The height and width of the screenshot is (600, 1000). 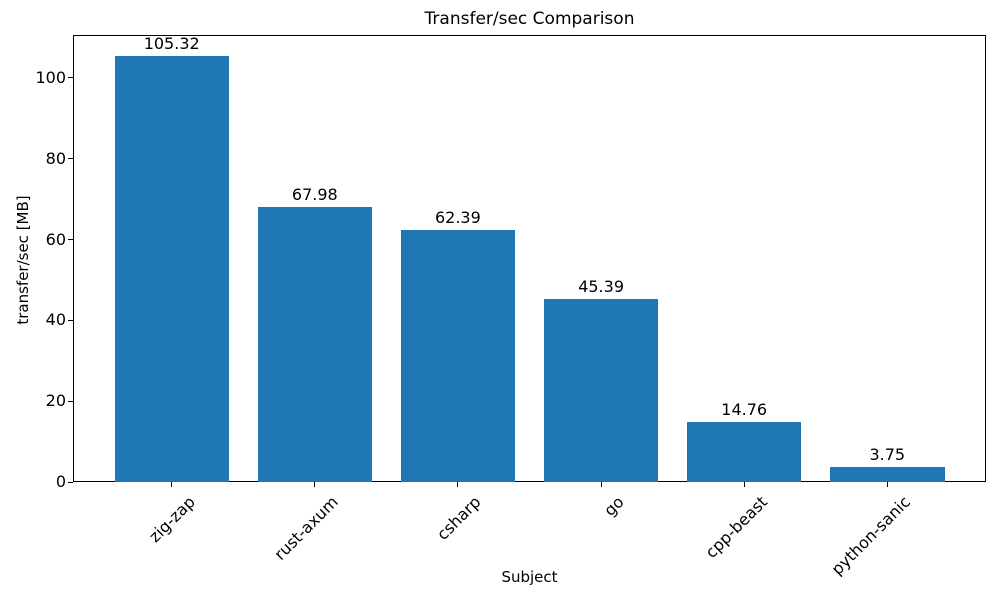 What do you see at coordinates (55, 158) in the screenshot?
I see `y-tick-label: 80` at bounding box center [55, 158].